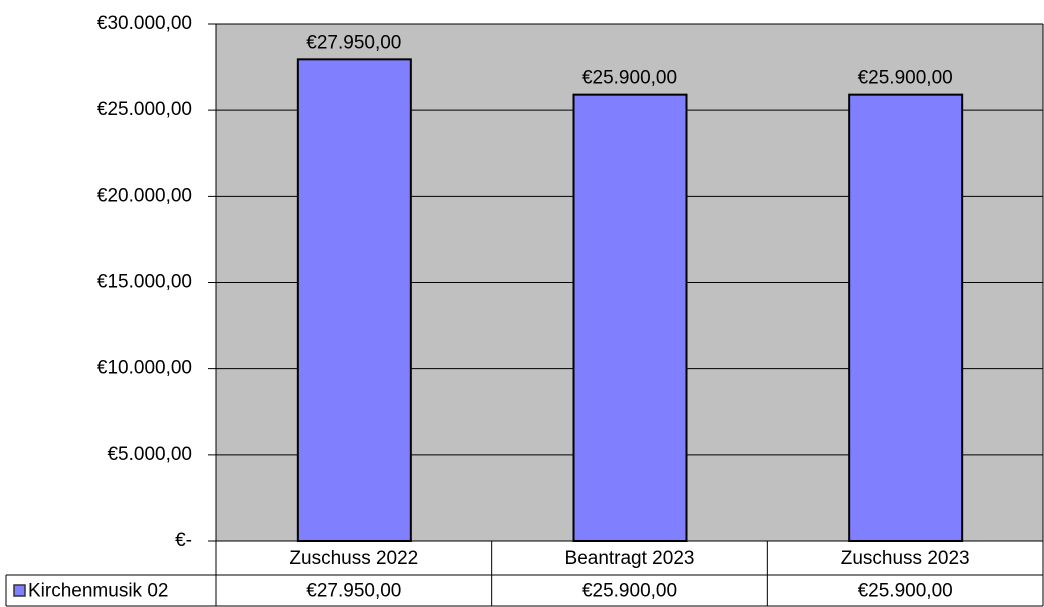 Image resolution: width=1044 pixels, height=607 pixels. What do you see at coordinates (98, 591) in the screenshot?
I see `legend-label: Kirchenmusik 02` at bounding box center [98, 591].